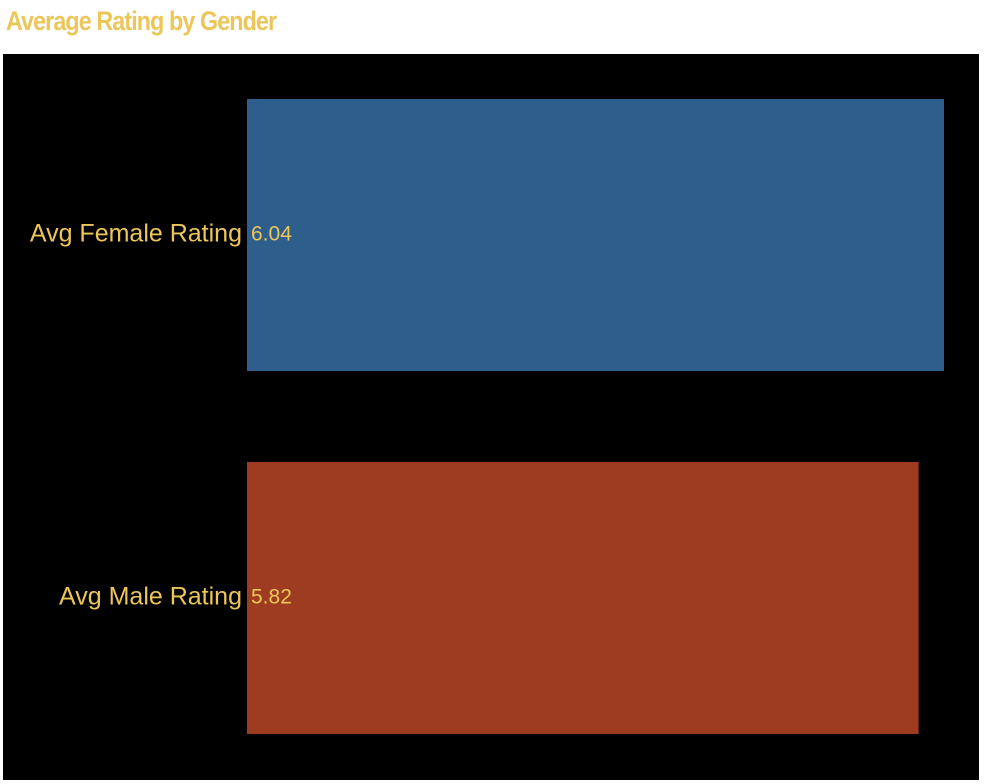  Describe the element at coordinates (271, 597) in the screenshot. I see `value-label-male: 5.82` at that location.